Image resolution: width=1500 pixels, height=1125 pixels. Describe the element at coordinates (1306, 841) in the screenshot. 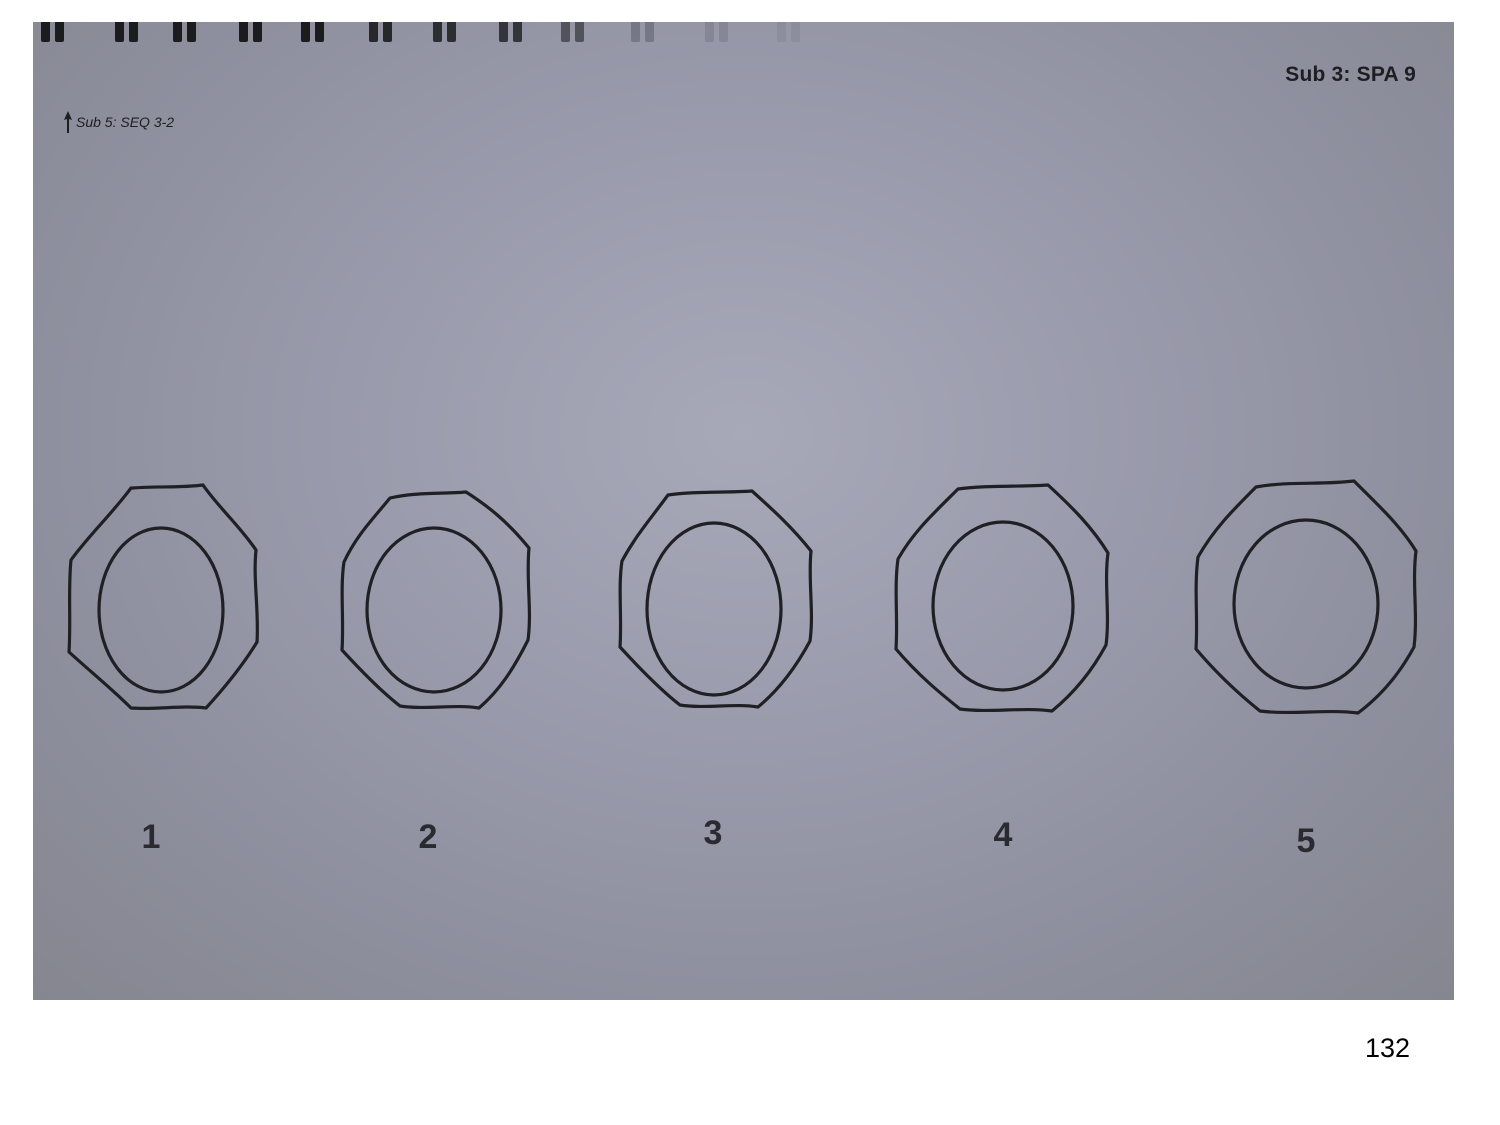

I see `figure-number: 5` at that location.